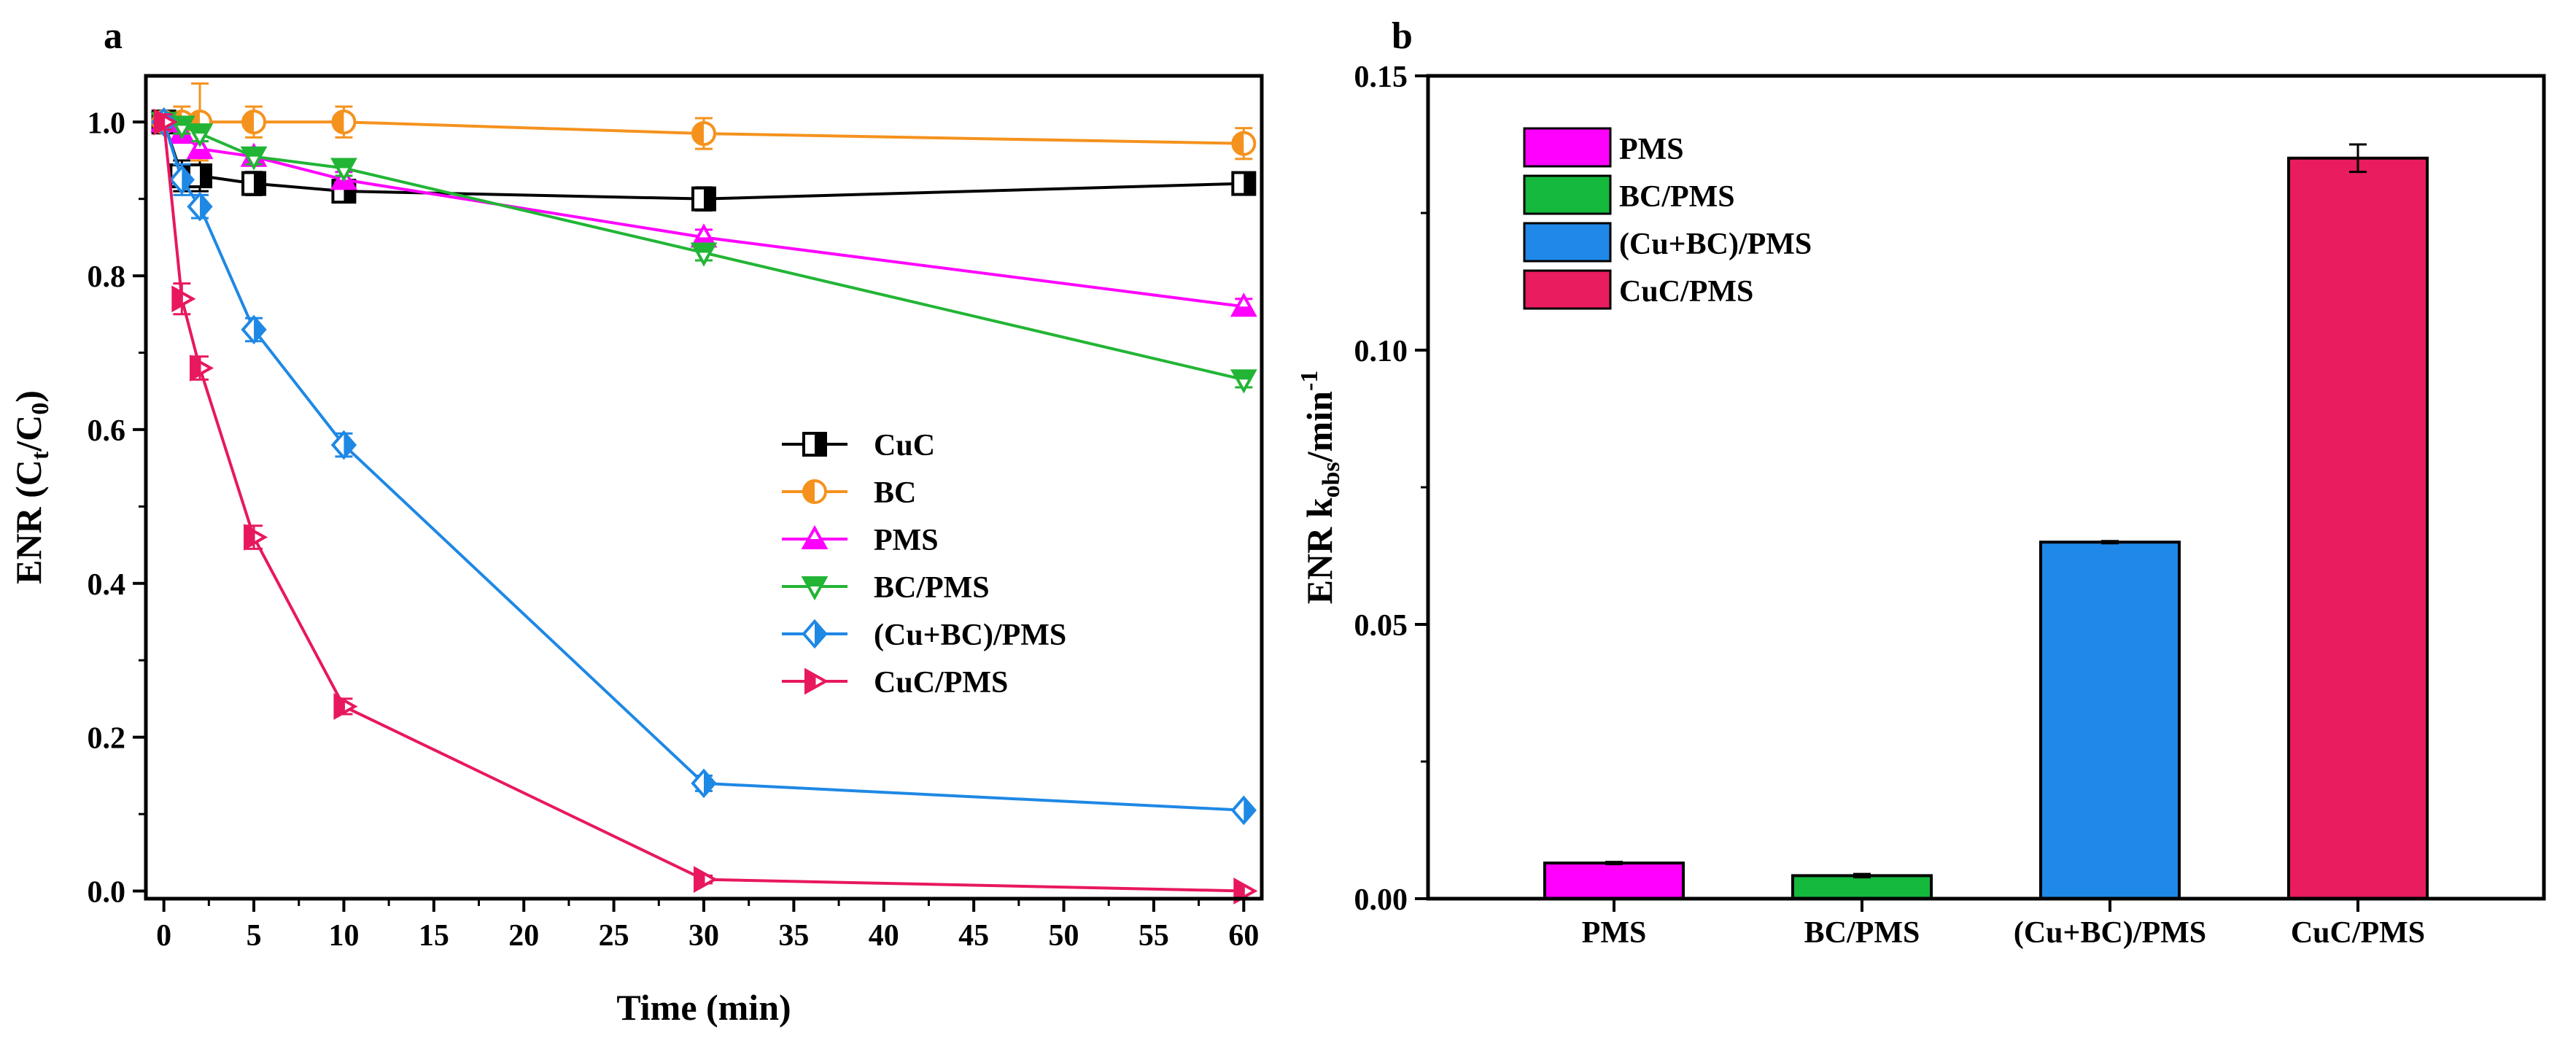  What do you see at coordinates (2358, 528) in the screenshot?
I see `bar-CuC/PMS` at bounding box center [2358, 528].